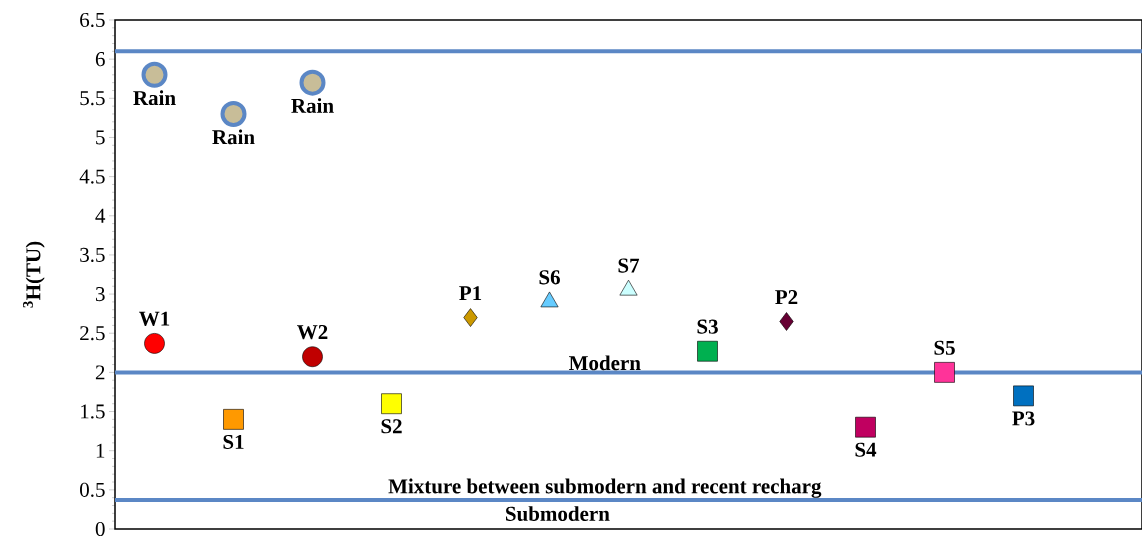 The height and width of the screenshot is (541, 1142). What do you see at coordinates (233, 441) in the screenshot?
I see `series-label: S1` at bounding box center [233, 441].